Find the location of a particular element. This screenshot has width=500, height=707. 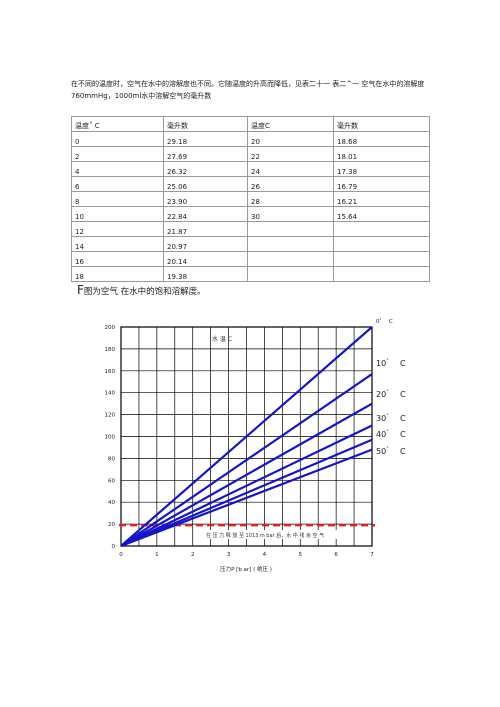

y-tick-label: 40 is located at coordinates (111, 503).